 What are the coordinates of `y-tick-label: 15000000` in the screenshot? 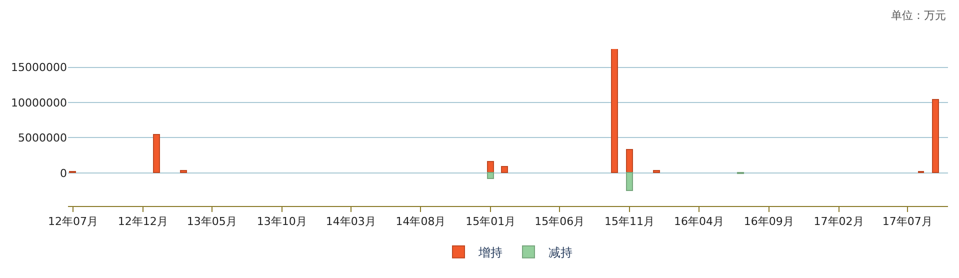 It's located at (39, 67).